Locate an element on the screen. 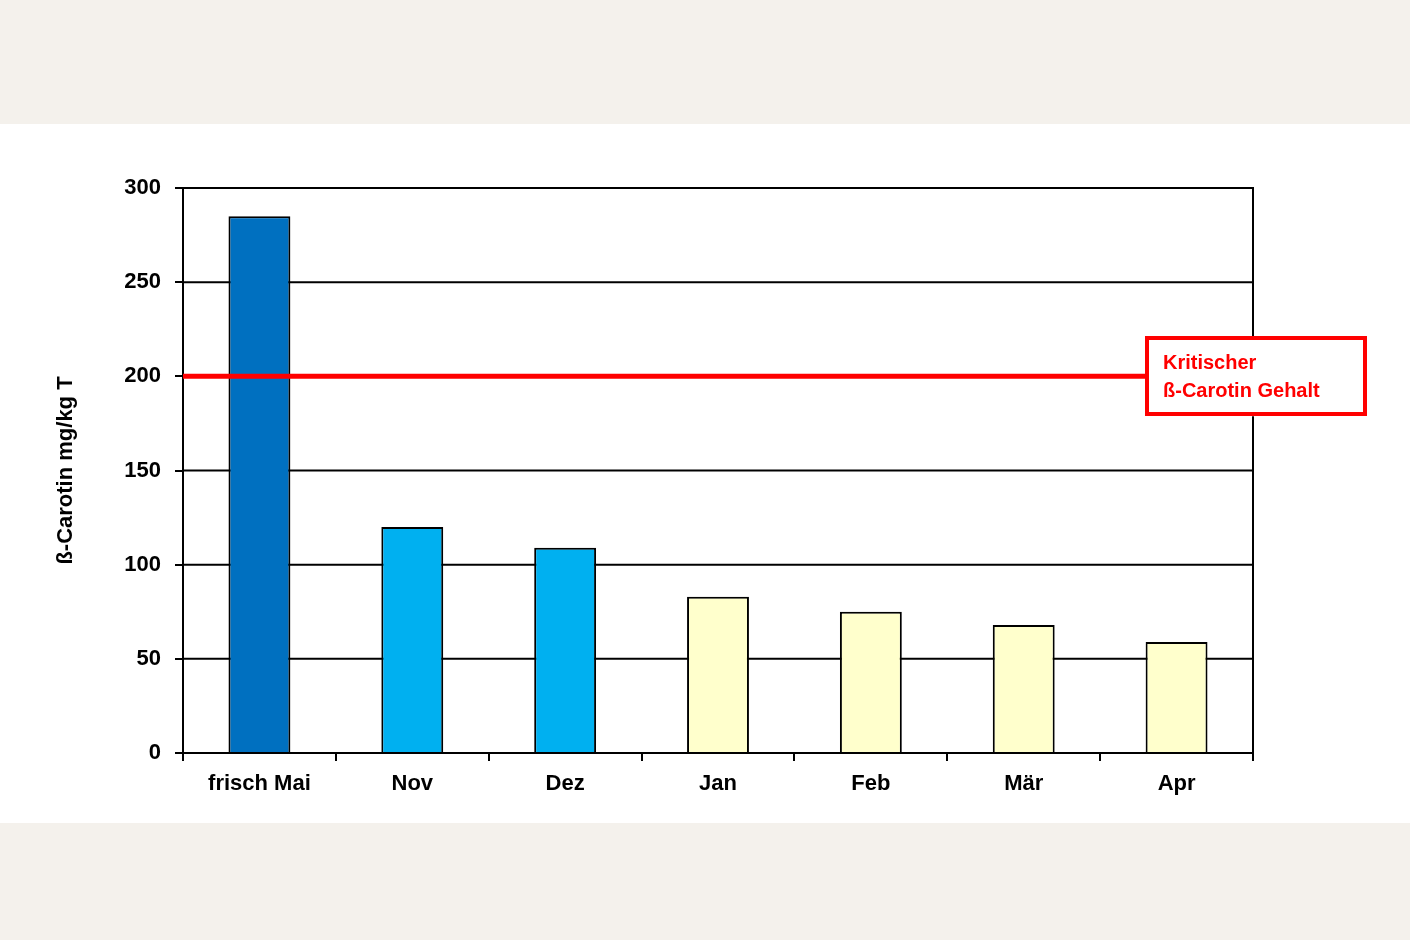 The image size is (1410, 940). ref-line-label: Kritischer ß-Carotin Gehalt is located at coordinates (1241, 376).